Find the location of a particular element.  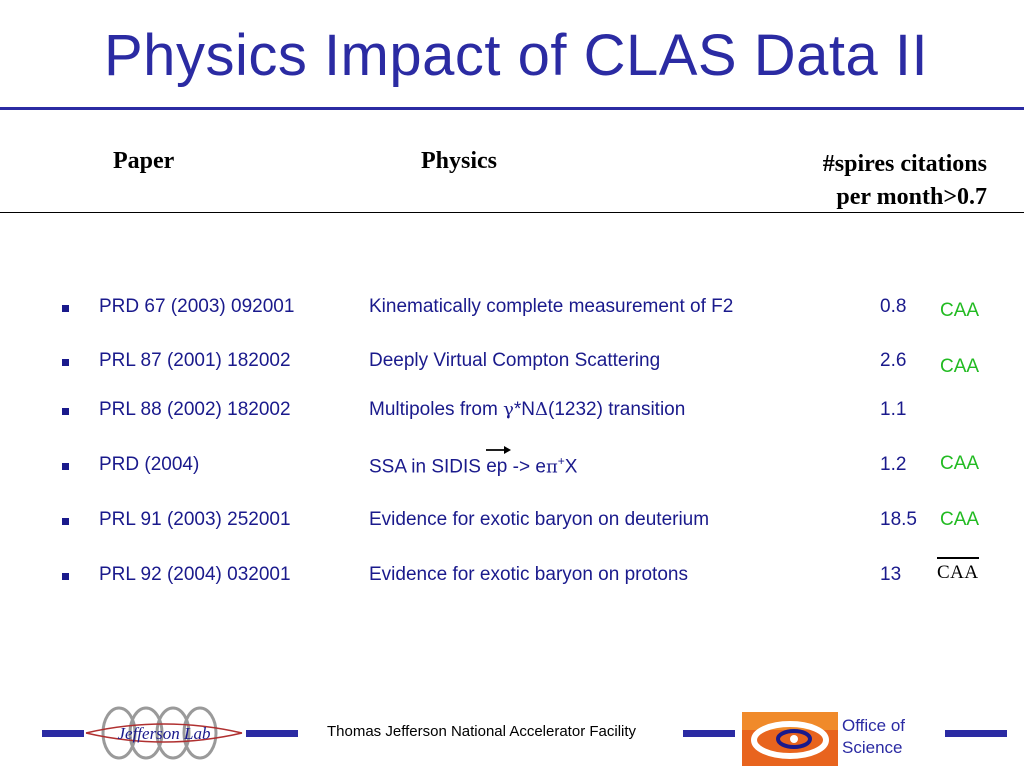

citation-rate: 1.2 is located at coordinates (893, 464).